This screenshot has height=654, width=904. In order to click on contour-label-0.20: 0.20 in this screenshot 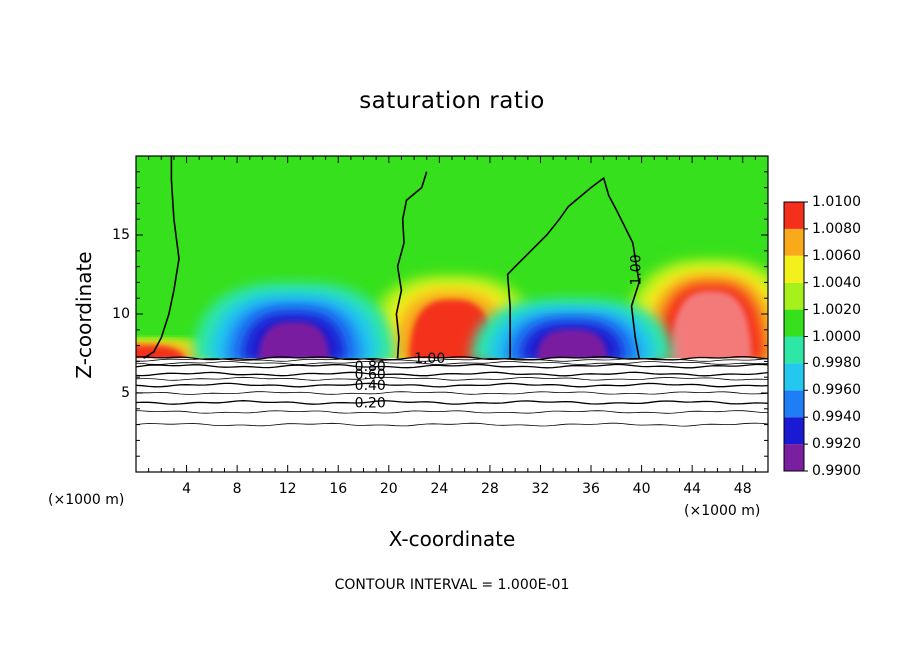, I will do `click(370, 403)`.